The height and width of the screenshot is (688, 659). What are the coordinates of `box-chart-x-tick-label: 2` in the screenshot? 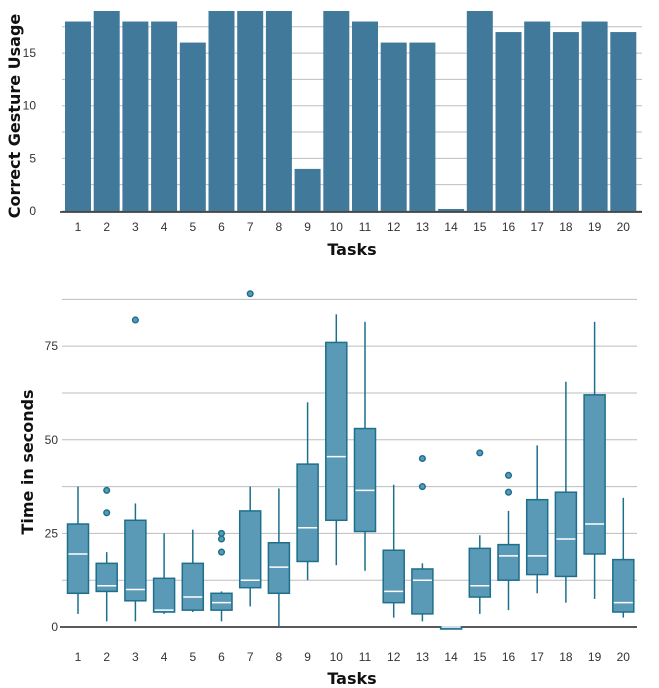 It's located at (106, 657).